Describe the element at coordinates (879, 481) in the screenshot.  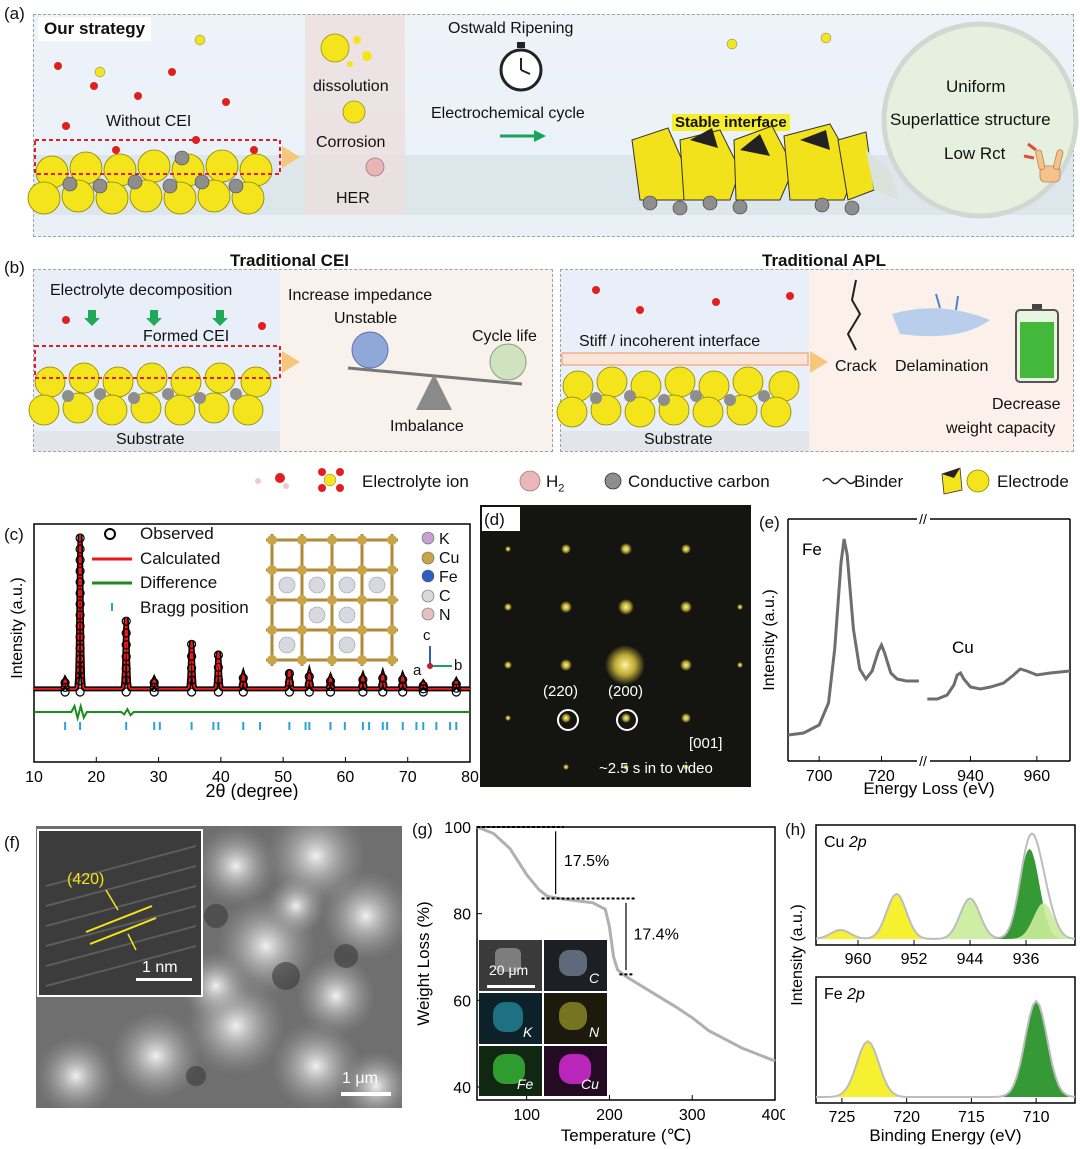
I see `legend-binder: Binder` at that location.